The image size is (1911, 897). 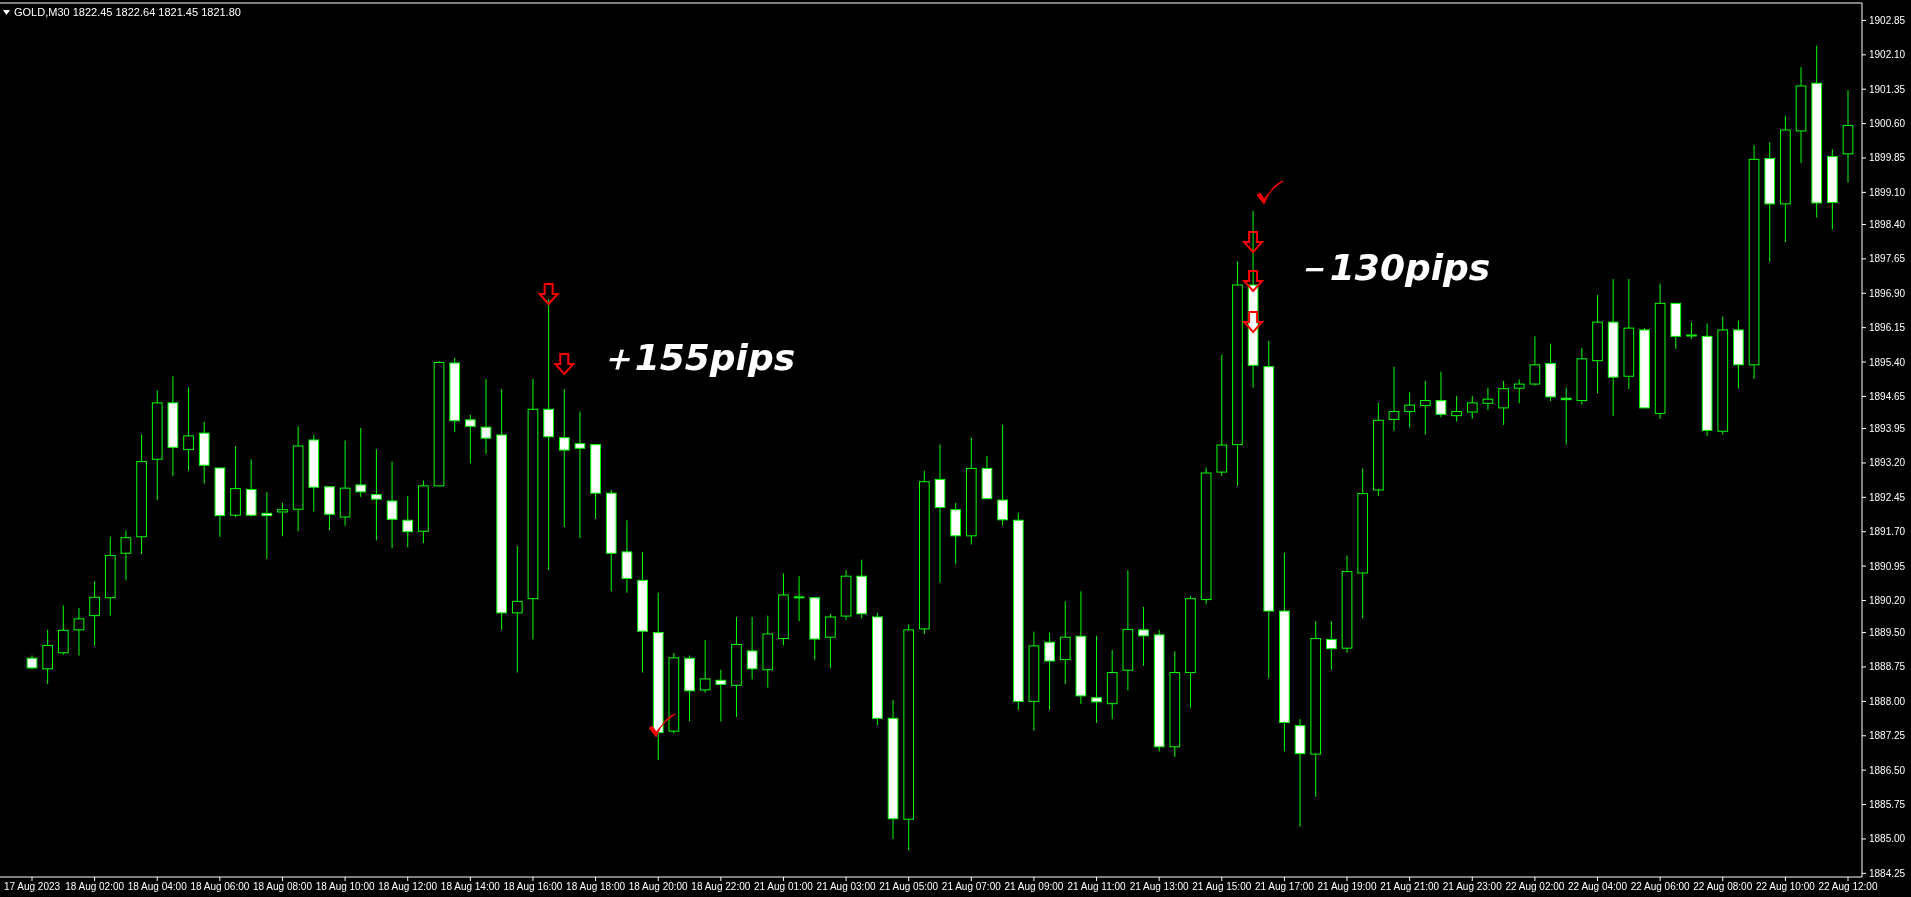 I want to click on y-tick-label: 1895.40, so click(x=1887, y=362).